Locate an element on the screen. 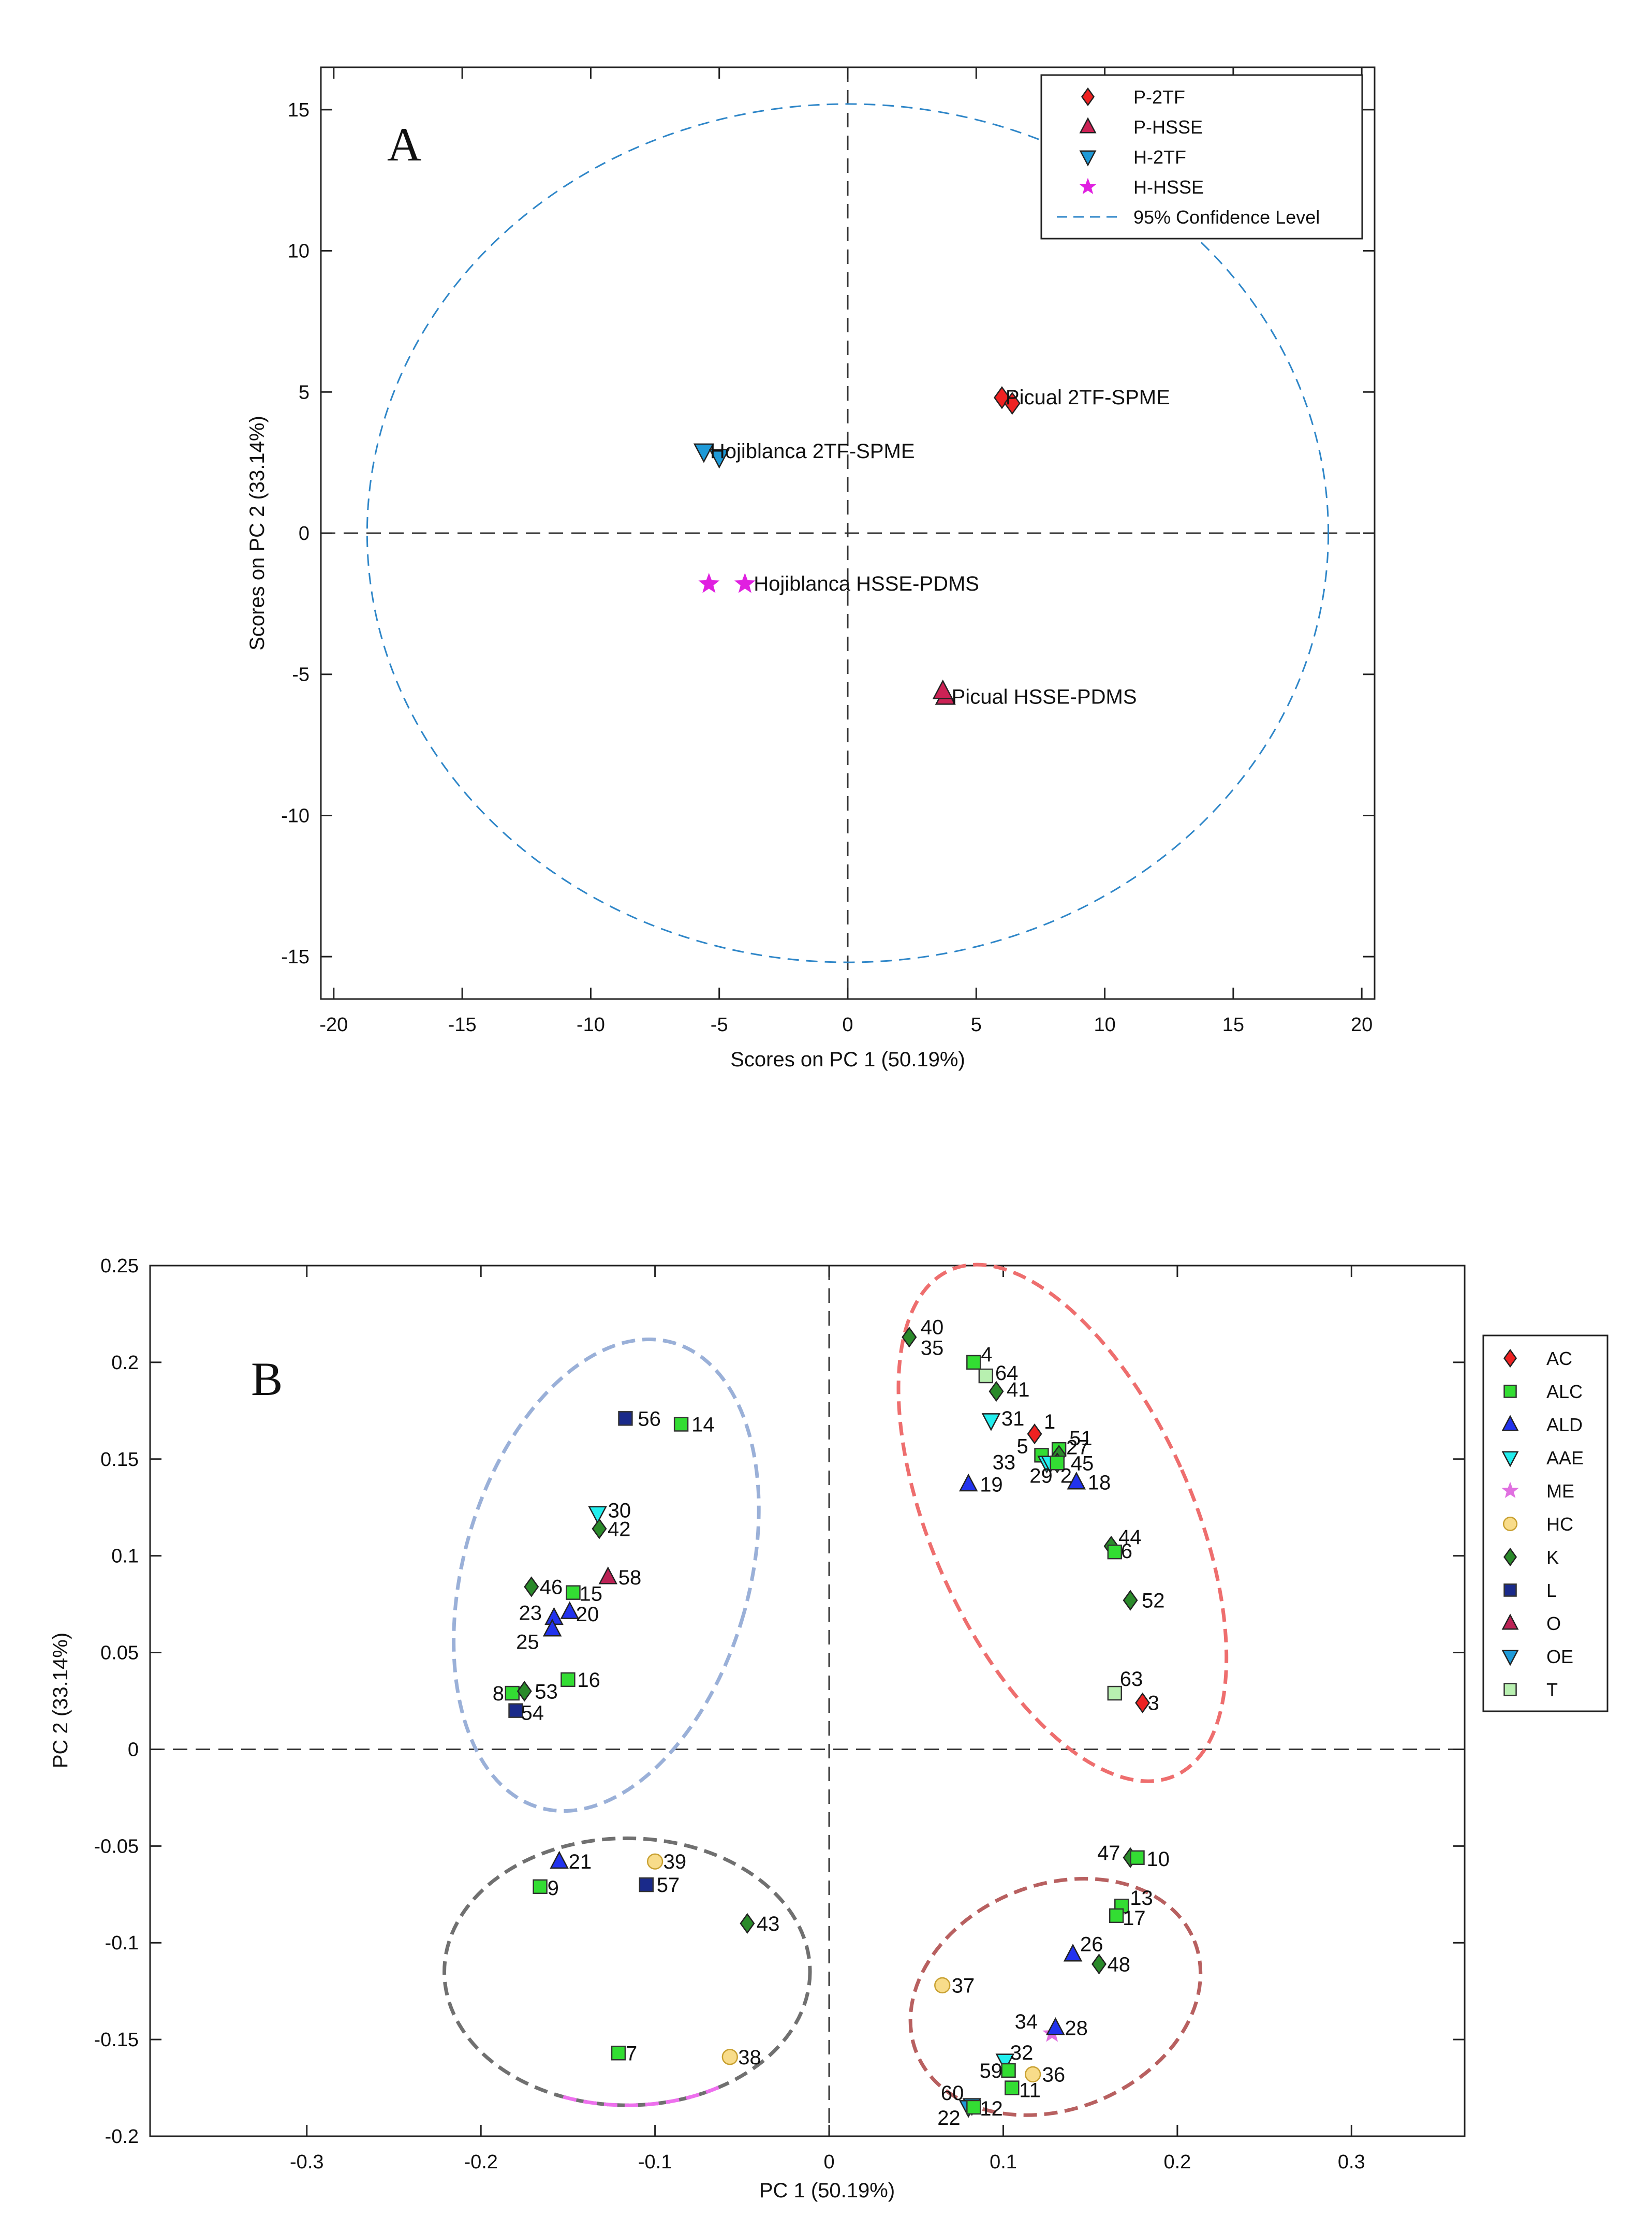 The image size is (1652, 2232). panel-b-ellipse-upper-left is located at coordinates (607, 1575).